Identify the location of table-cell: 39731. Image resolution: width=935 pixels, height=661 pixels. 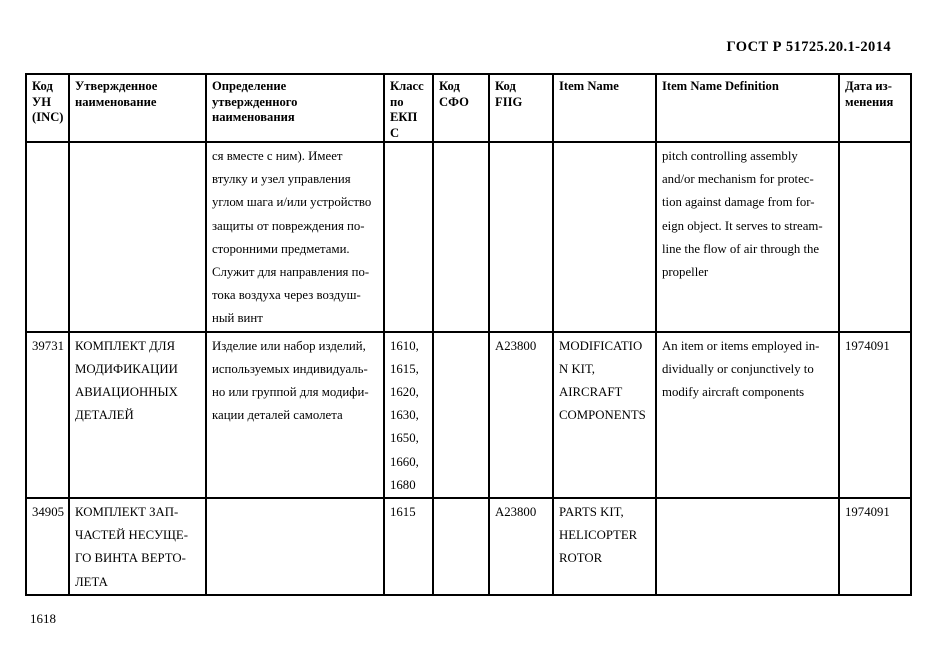
(47, 415).